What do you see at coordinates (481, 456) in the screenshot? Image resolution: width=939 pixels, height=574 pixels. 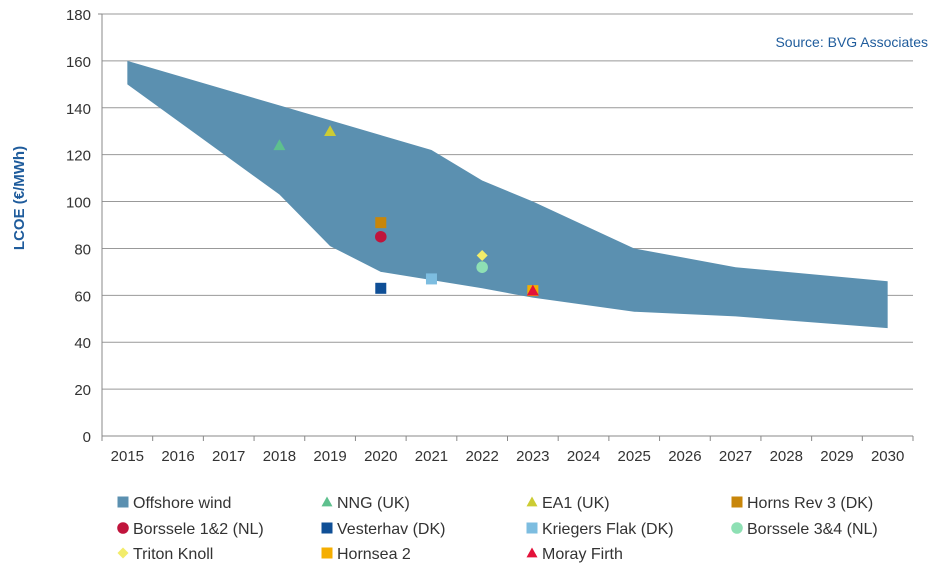 I see `x-tick-label: 2022` at bounding box center [481, 456].